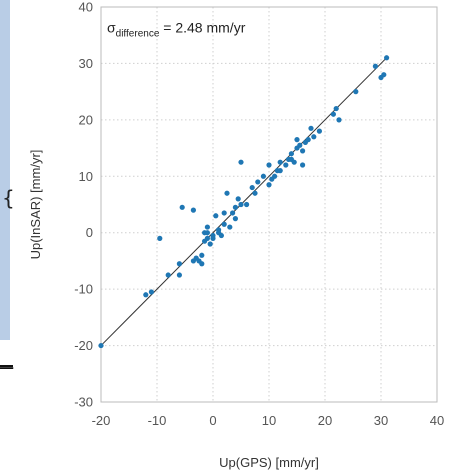 The image size is (452, 476). What do you see at coordinates (89, 232) in the screenshot?
I see `y-tick-label: 0` at bounding box center [89, 232].